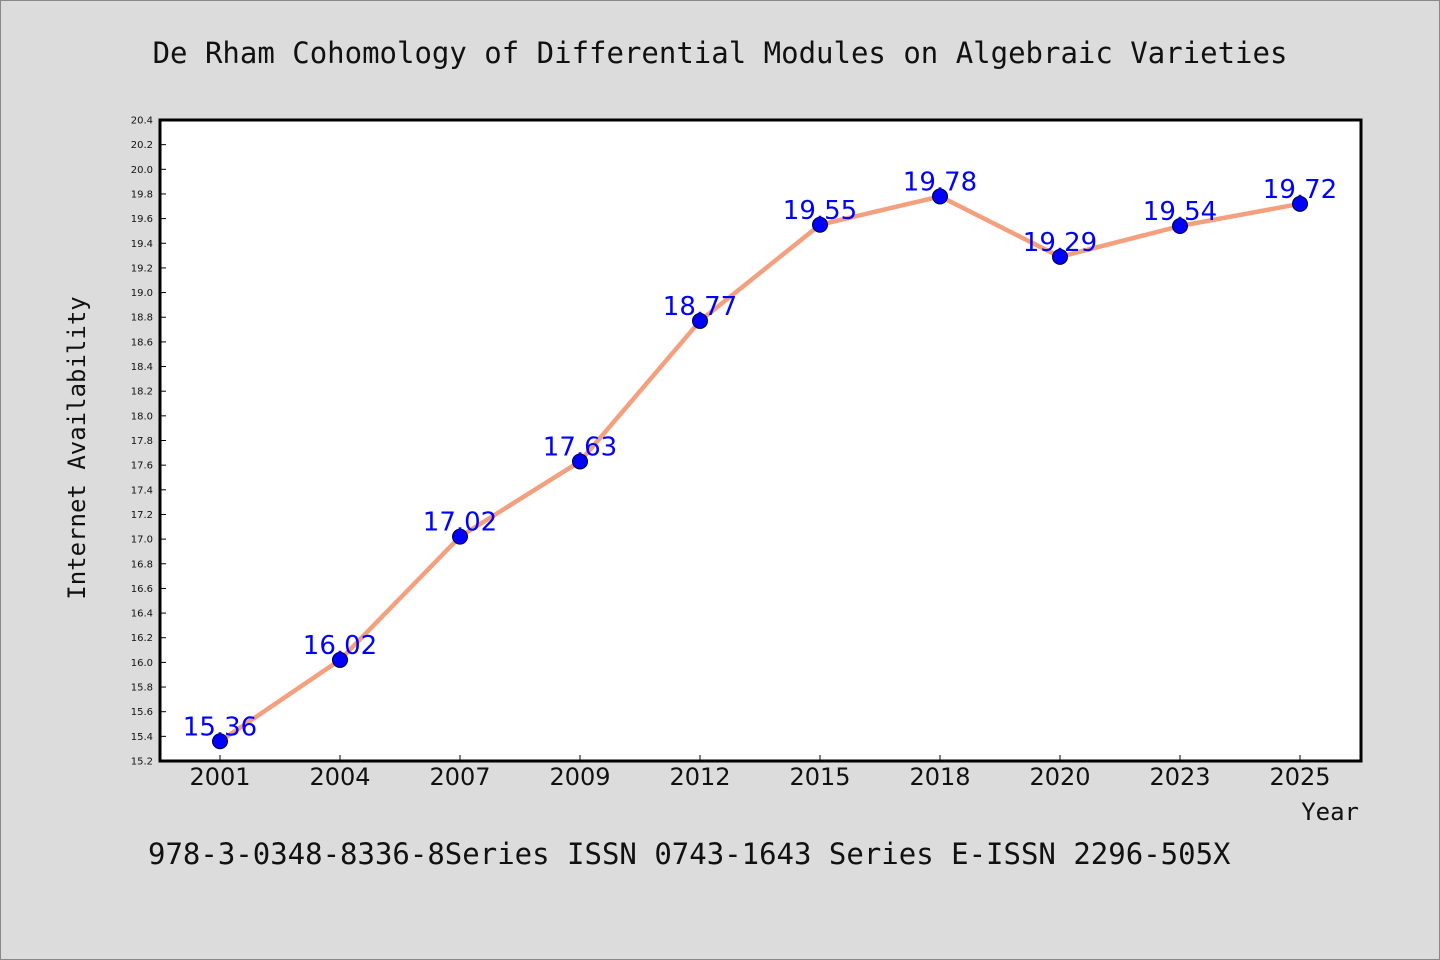 The image size is (1440, 960). What do you see at coordinates (820, 211) in the screenshot?
I see `data-label: 19.55` at bounding box center [820, 211].